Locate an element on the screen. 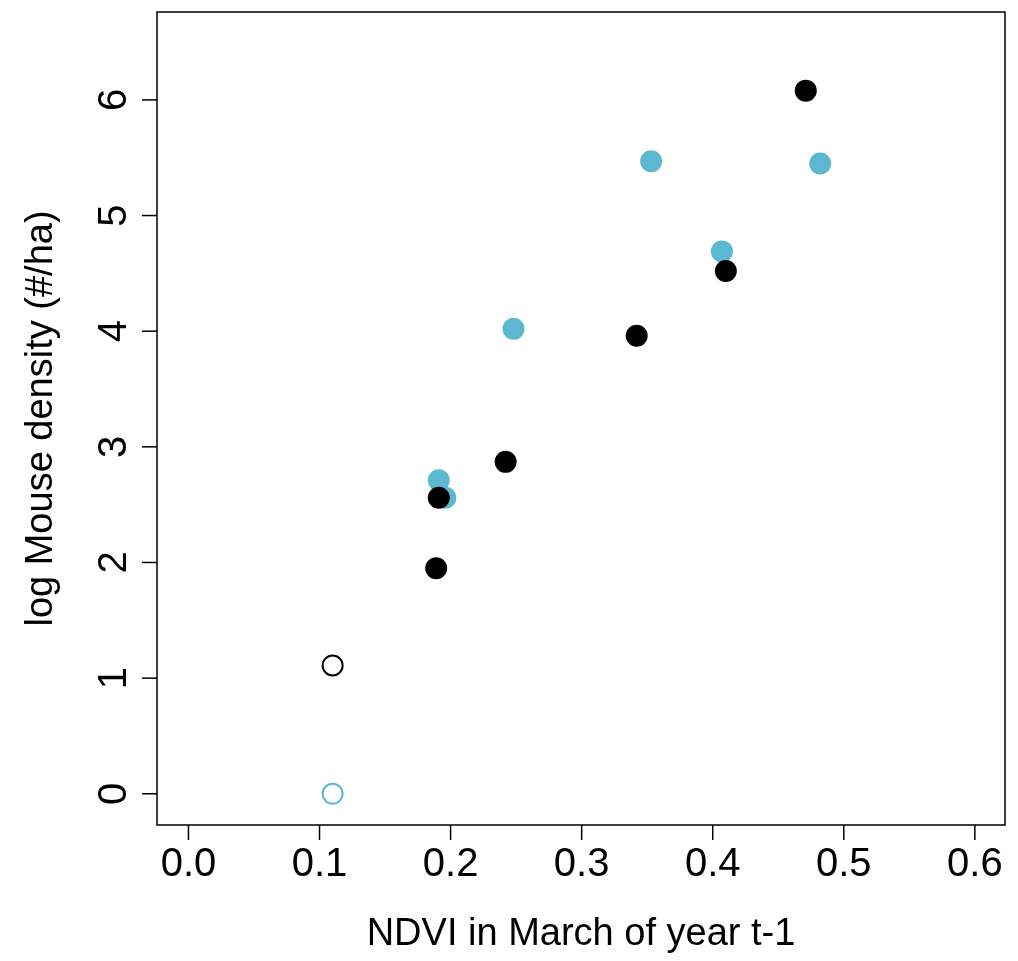 The width and height of the screenshot is (1018, 961). y-tick-label: 3 is located at coordinates (112, 446).